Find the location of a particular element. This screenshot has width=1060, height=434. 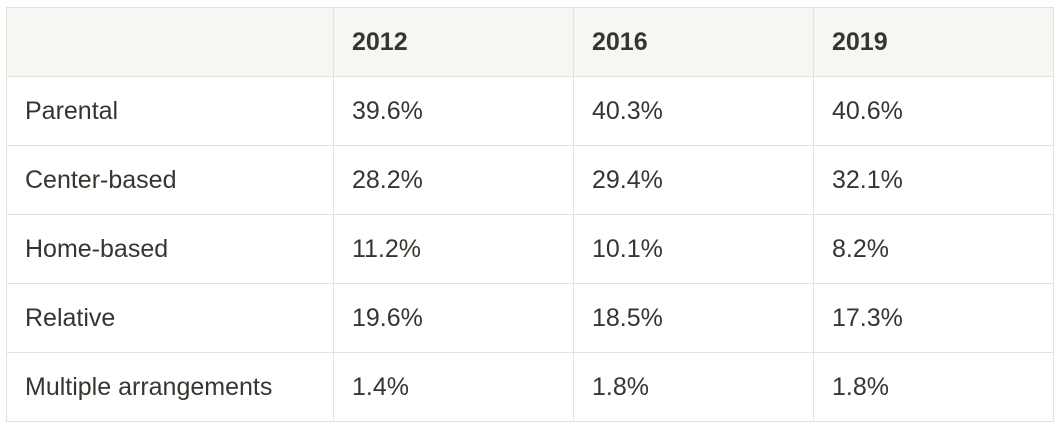

table-cell: 32.1% is located at coordinates (933, 180).